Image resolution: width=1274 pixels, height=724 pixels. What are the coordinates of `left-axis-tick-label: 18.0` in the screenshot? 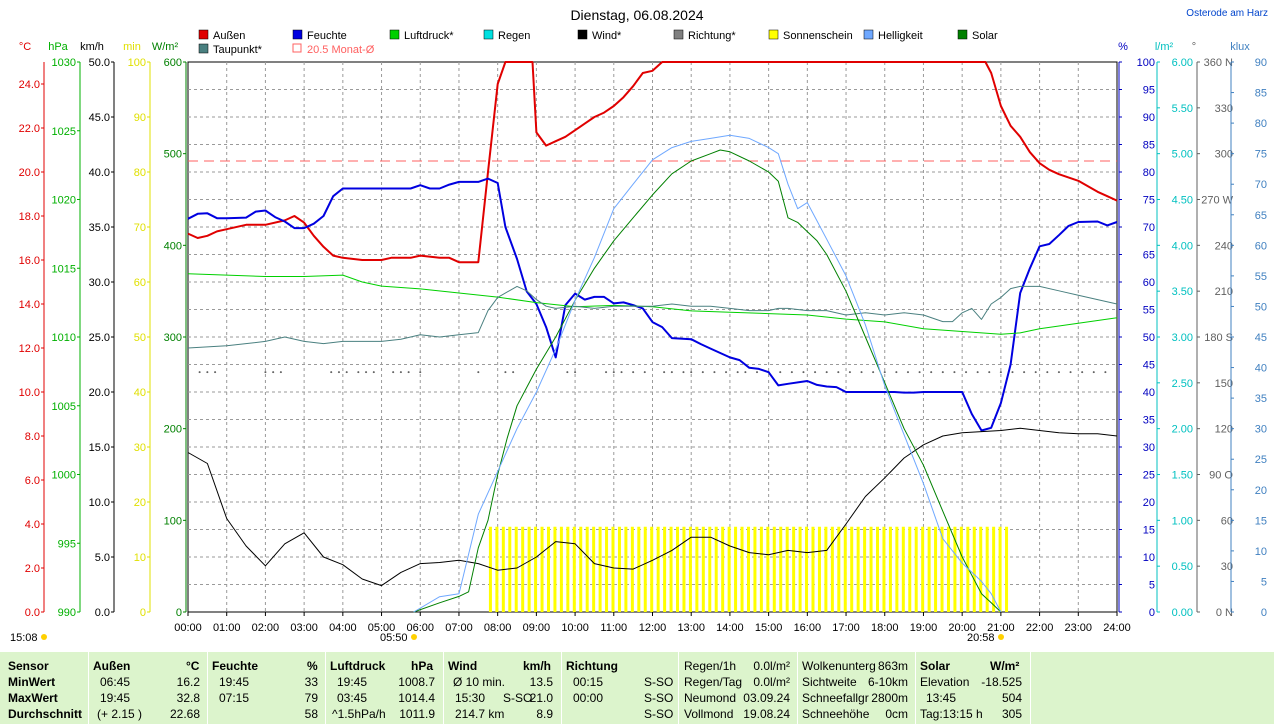 It's located at (29, 217).